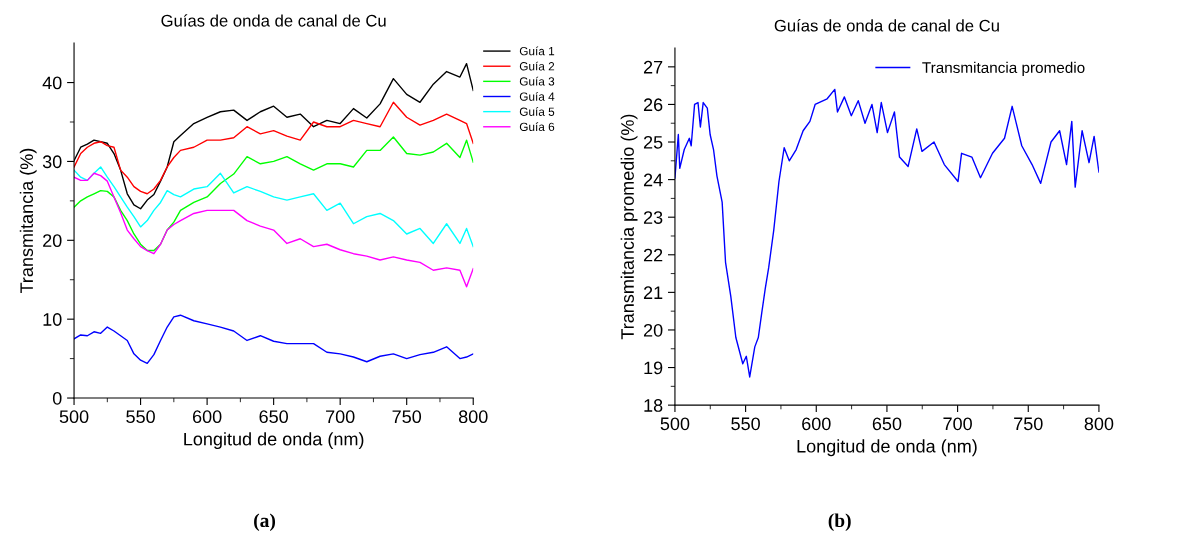 The width and height of the screenshot is (1181, 546). Describe the element at coordinates (537, 111) in the screenshot. I see `legend-label: Guía 5` at that location.